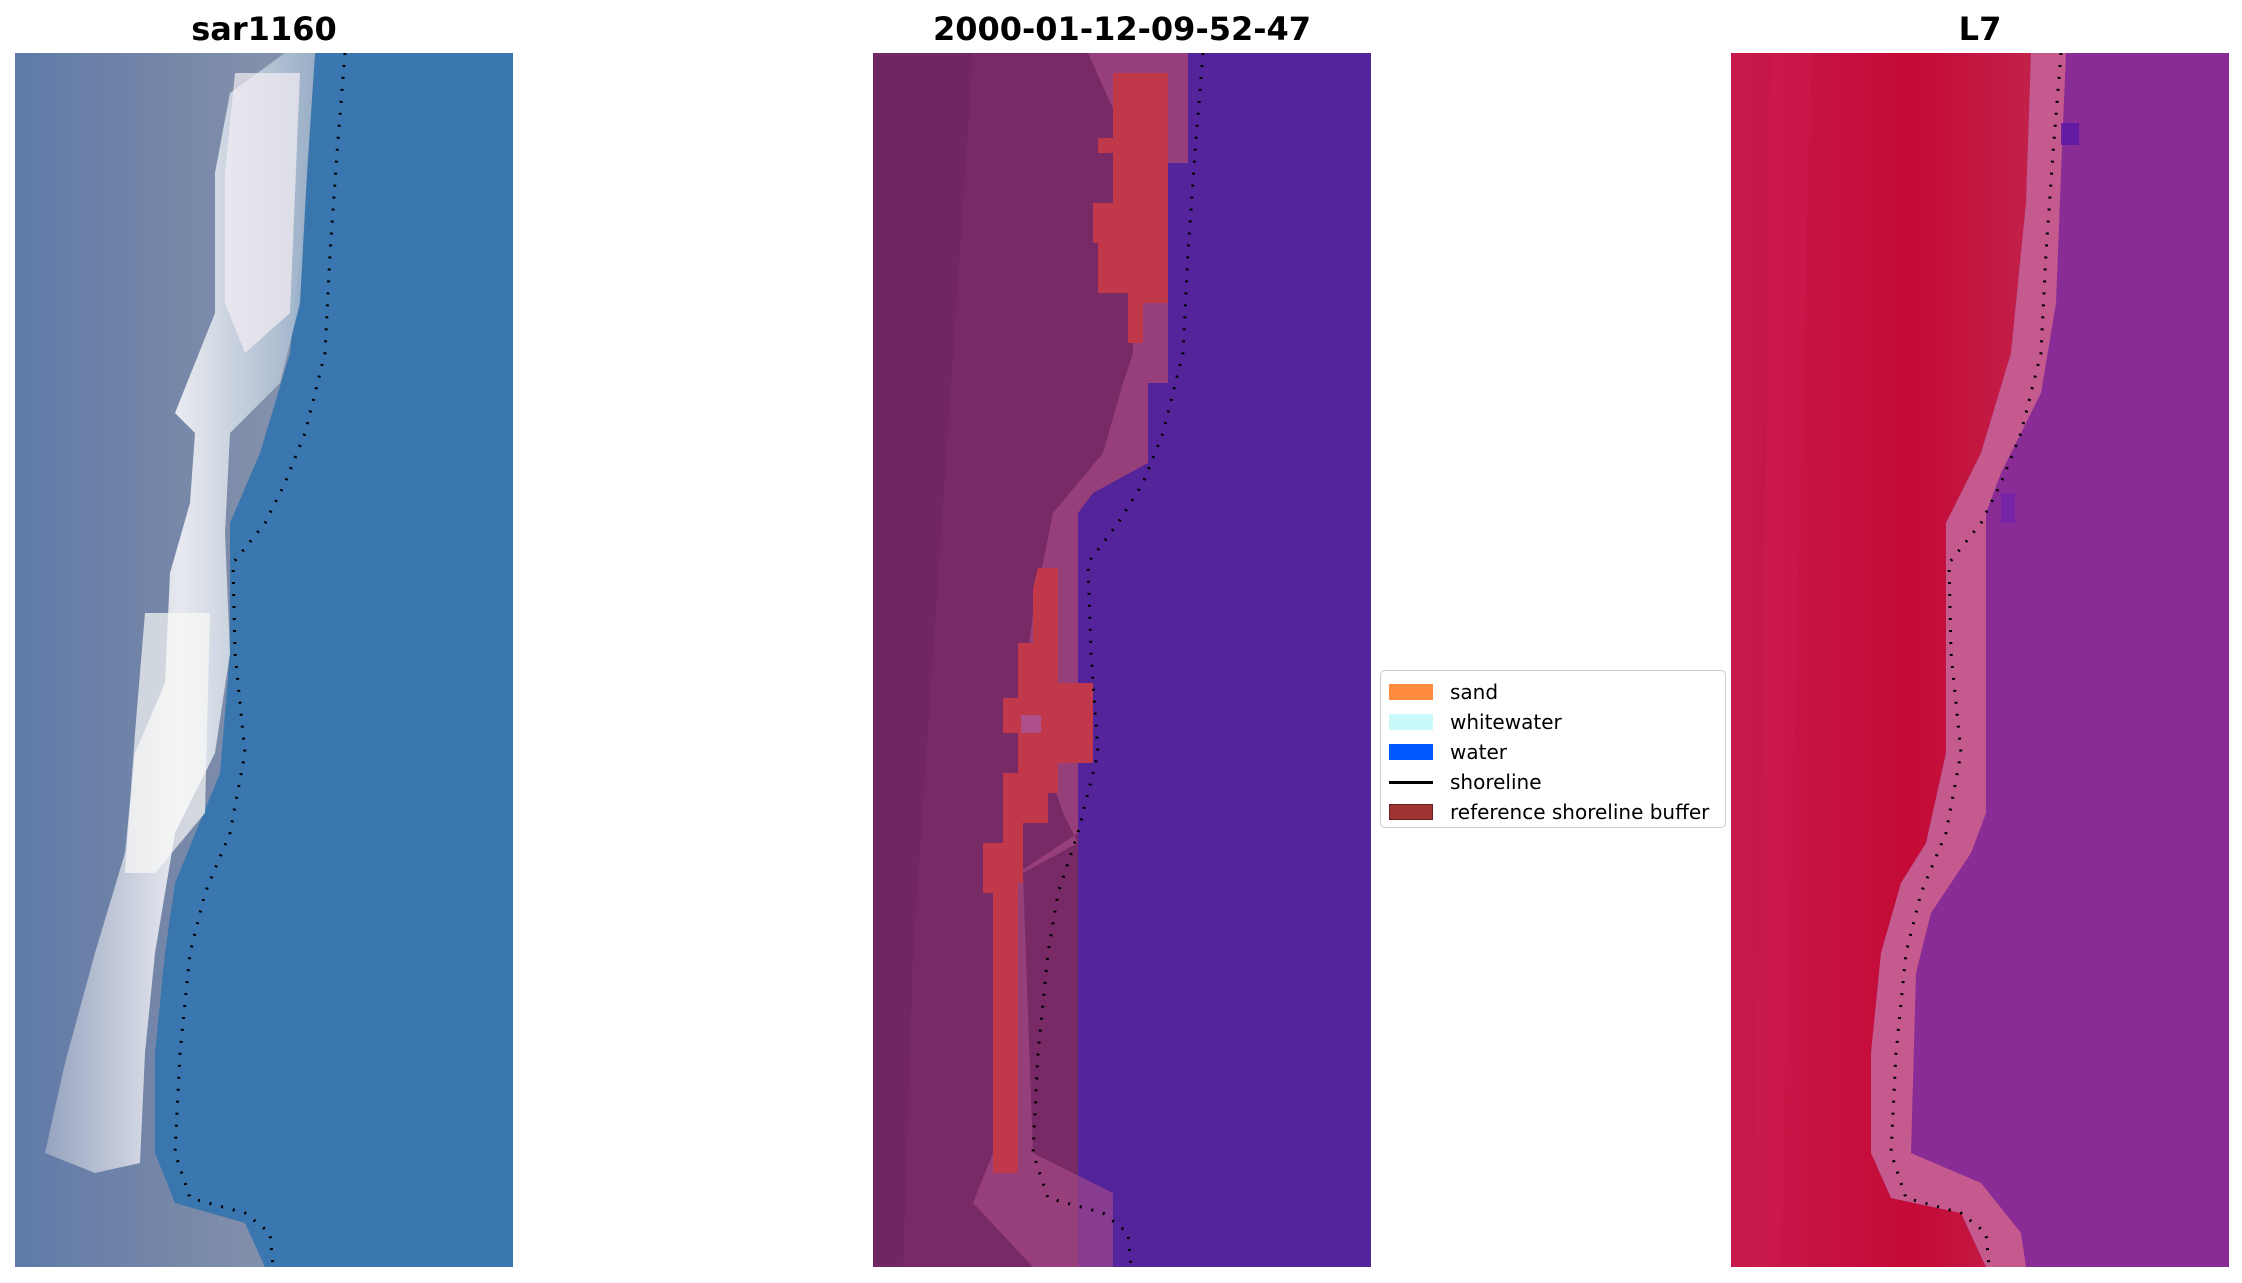 The image size is (2242, 1283). Describe the element at coordinates (1474, 692) in the screenshot. I see `legend-label: sand` at that location.